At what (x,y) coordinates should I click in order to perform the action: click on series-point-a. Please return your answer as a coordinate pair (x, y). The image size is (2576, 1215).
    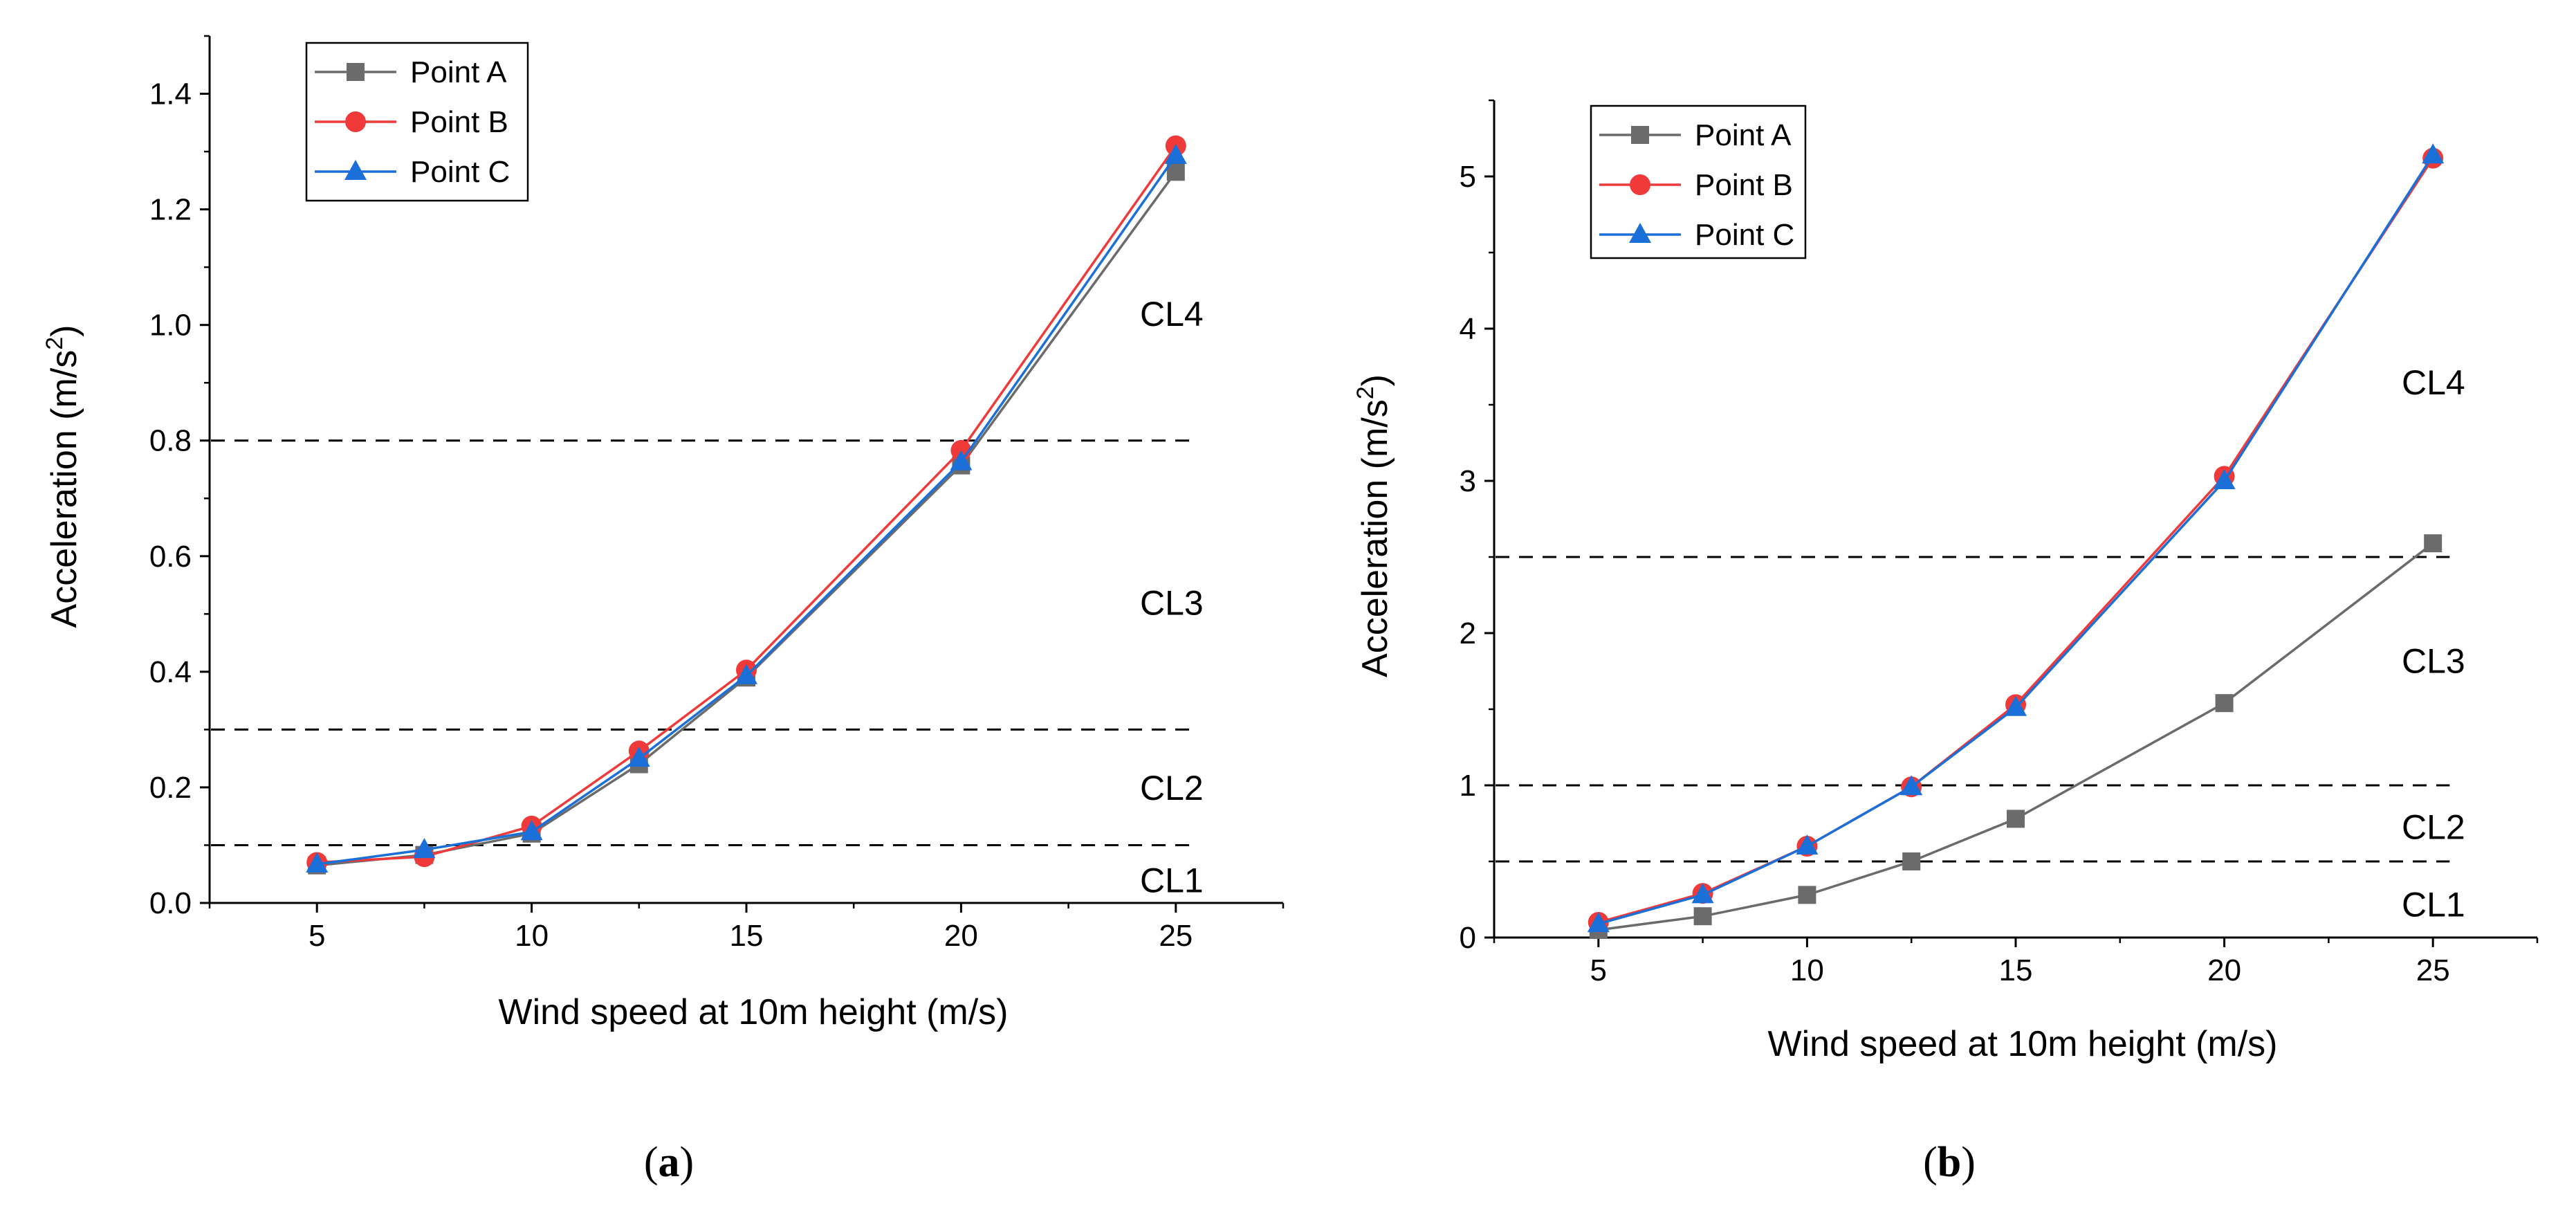
    Looking at the image, I should click on (2015, 737).